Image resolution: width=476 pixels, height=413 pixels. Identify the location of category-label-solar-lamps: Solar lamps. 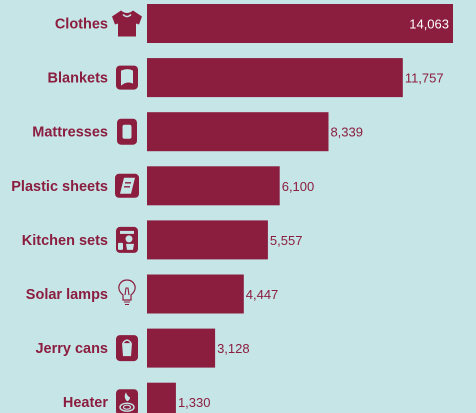
(67, 295).